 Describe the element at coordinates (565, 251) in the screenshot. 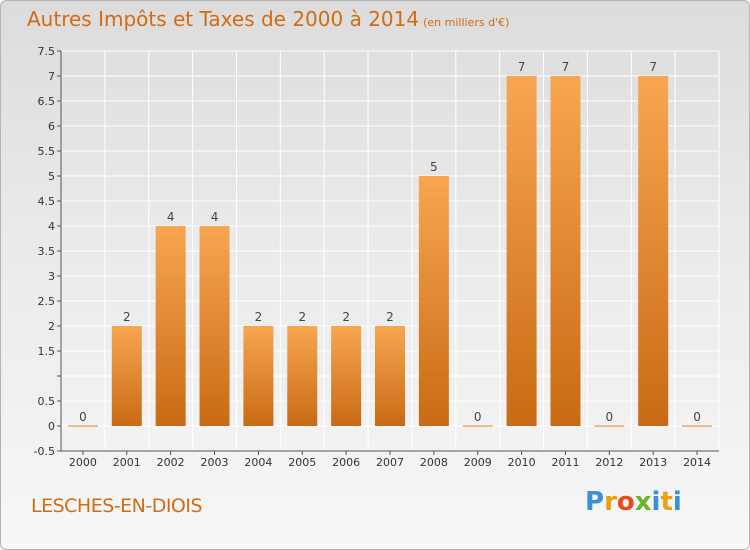

I see `bar-2011` at that location.